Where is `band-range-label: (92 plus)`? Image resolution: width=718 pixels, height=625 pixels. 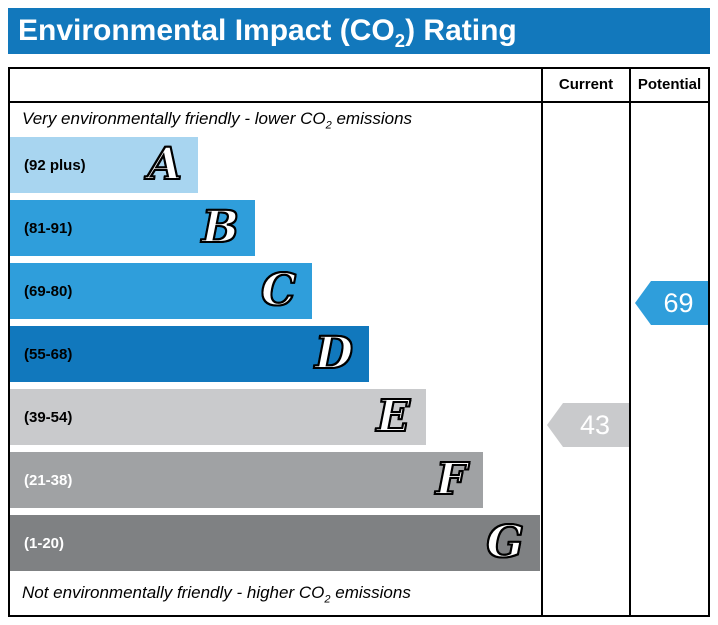 band-range-label: (92 plus) is located at coordinates (55, 165).